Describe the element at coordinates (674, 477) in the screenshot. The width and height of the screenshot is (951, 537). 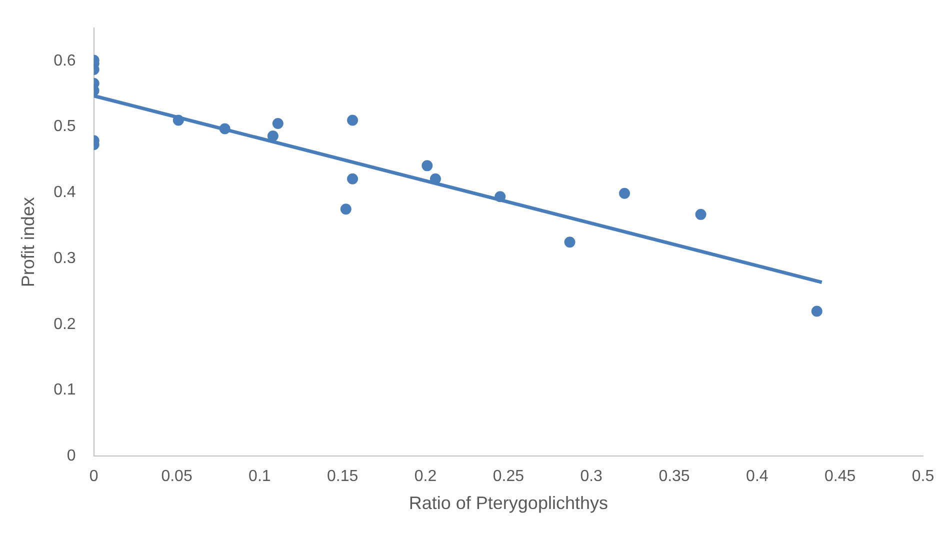
I see `x-tick-label: 0.35` at that location.